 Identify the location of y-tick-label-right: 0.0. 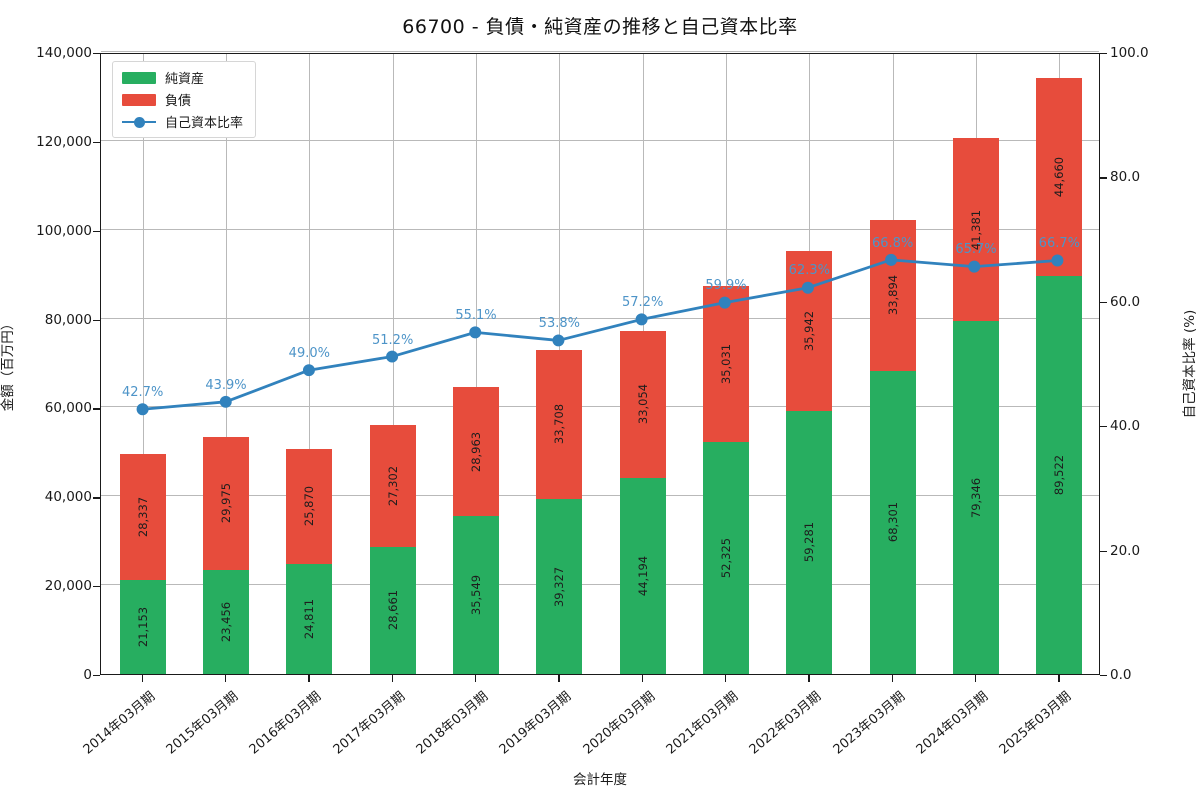
(1121, 675).